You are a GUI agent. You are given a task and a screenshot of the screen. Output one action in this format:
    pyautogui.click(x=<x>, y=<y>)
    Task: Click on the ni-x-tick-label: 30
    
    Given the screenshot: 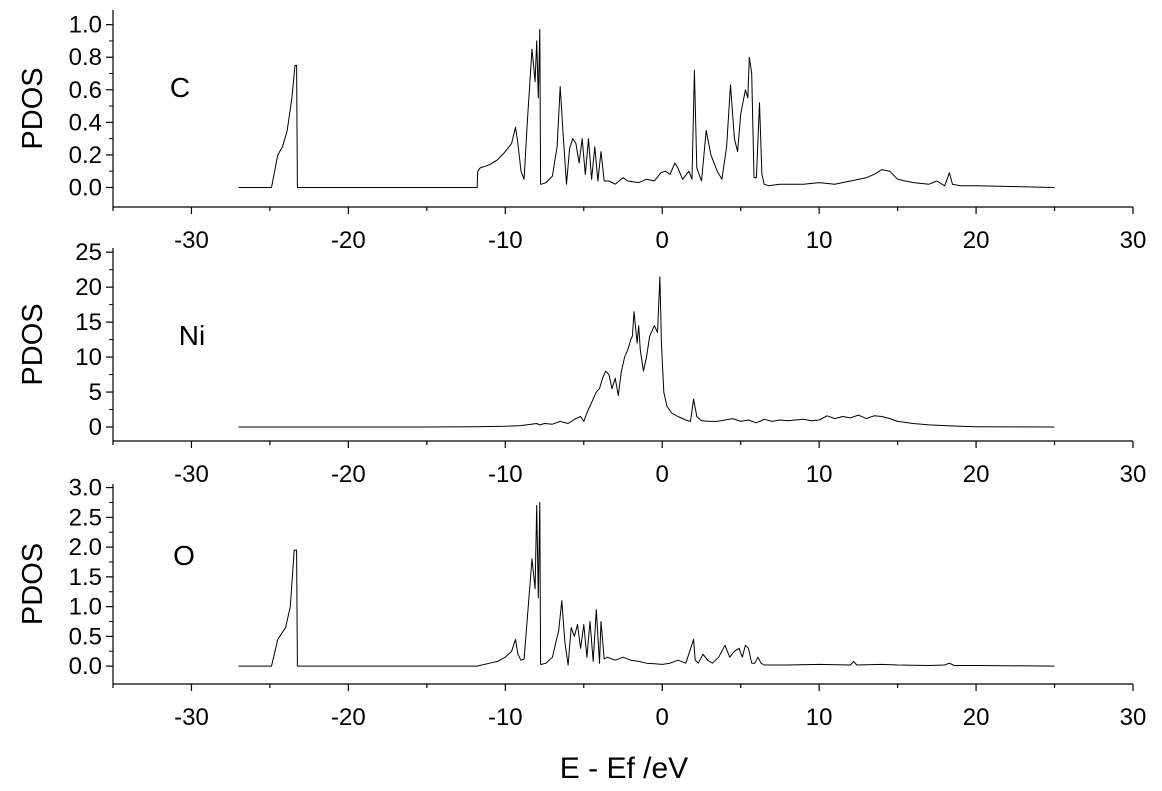 What is the action you would take?
    pyautogui.click(x=1133, y=474)
    